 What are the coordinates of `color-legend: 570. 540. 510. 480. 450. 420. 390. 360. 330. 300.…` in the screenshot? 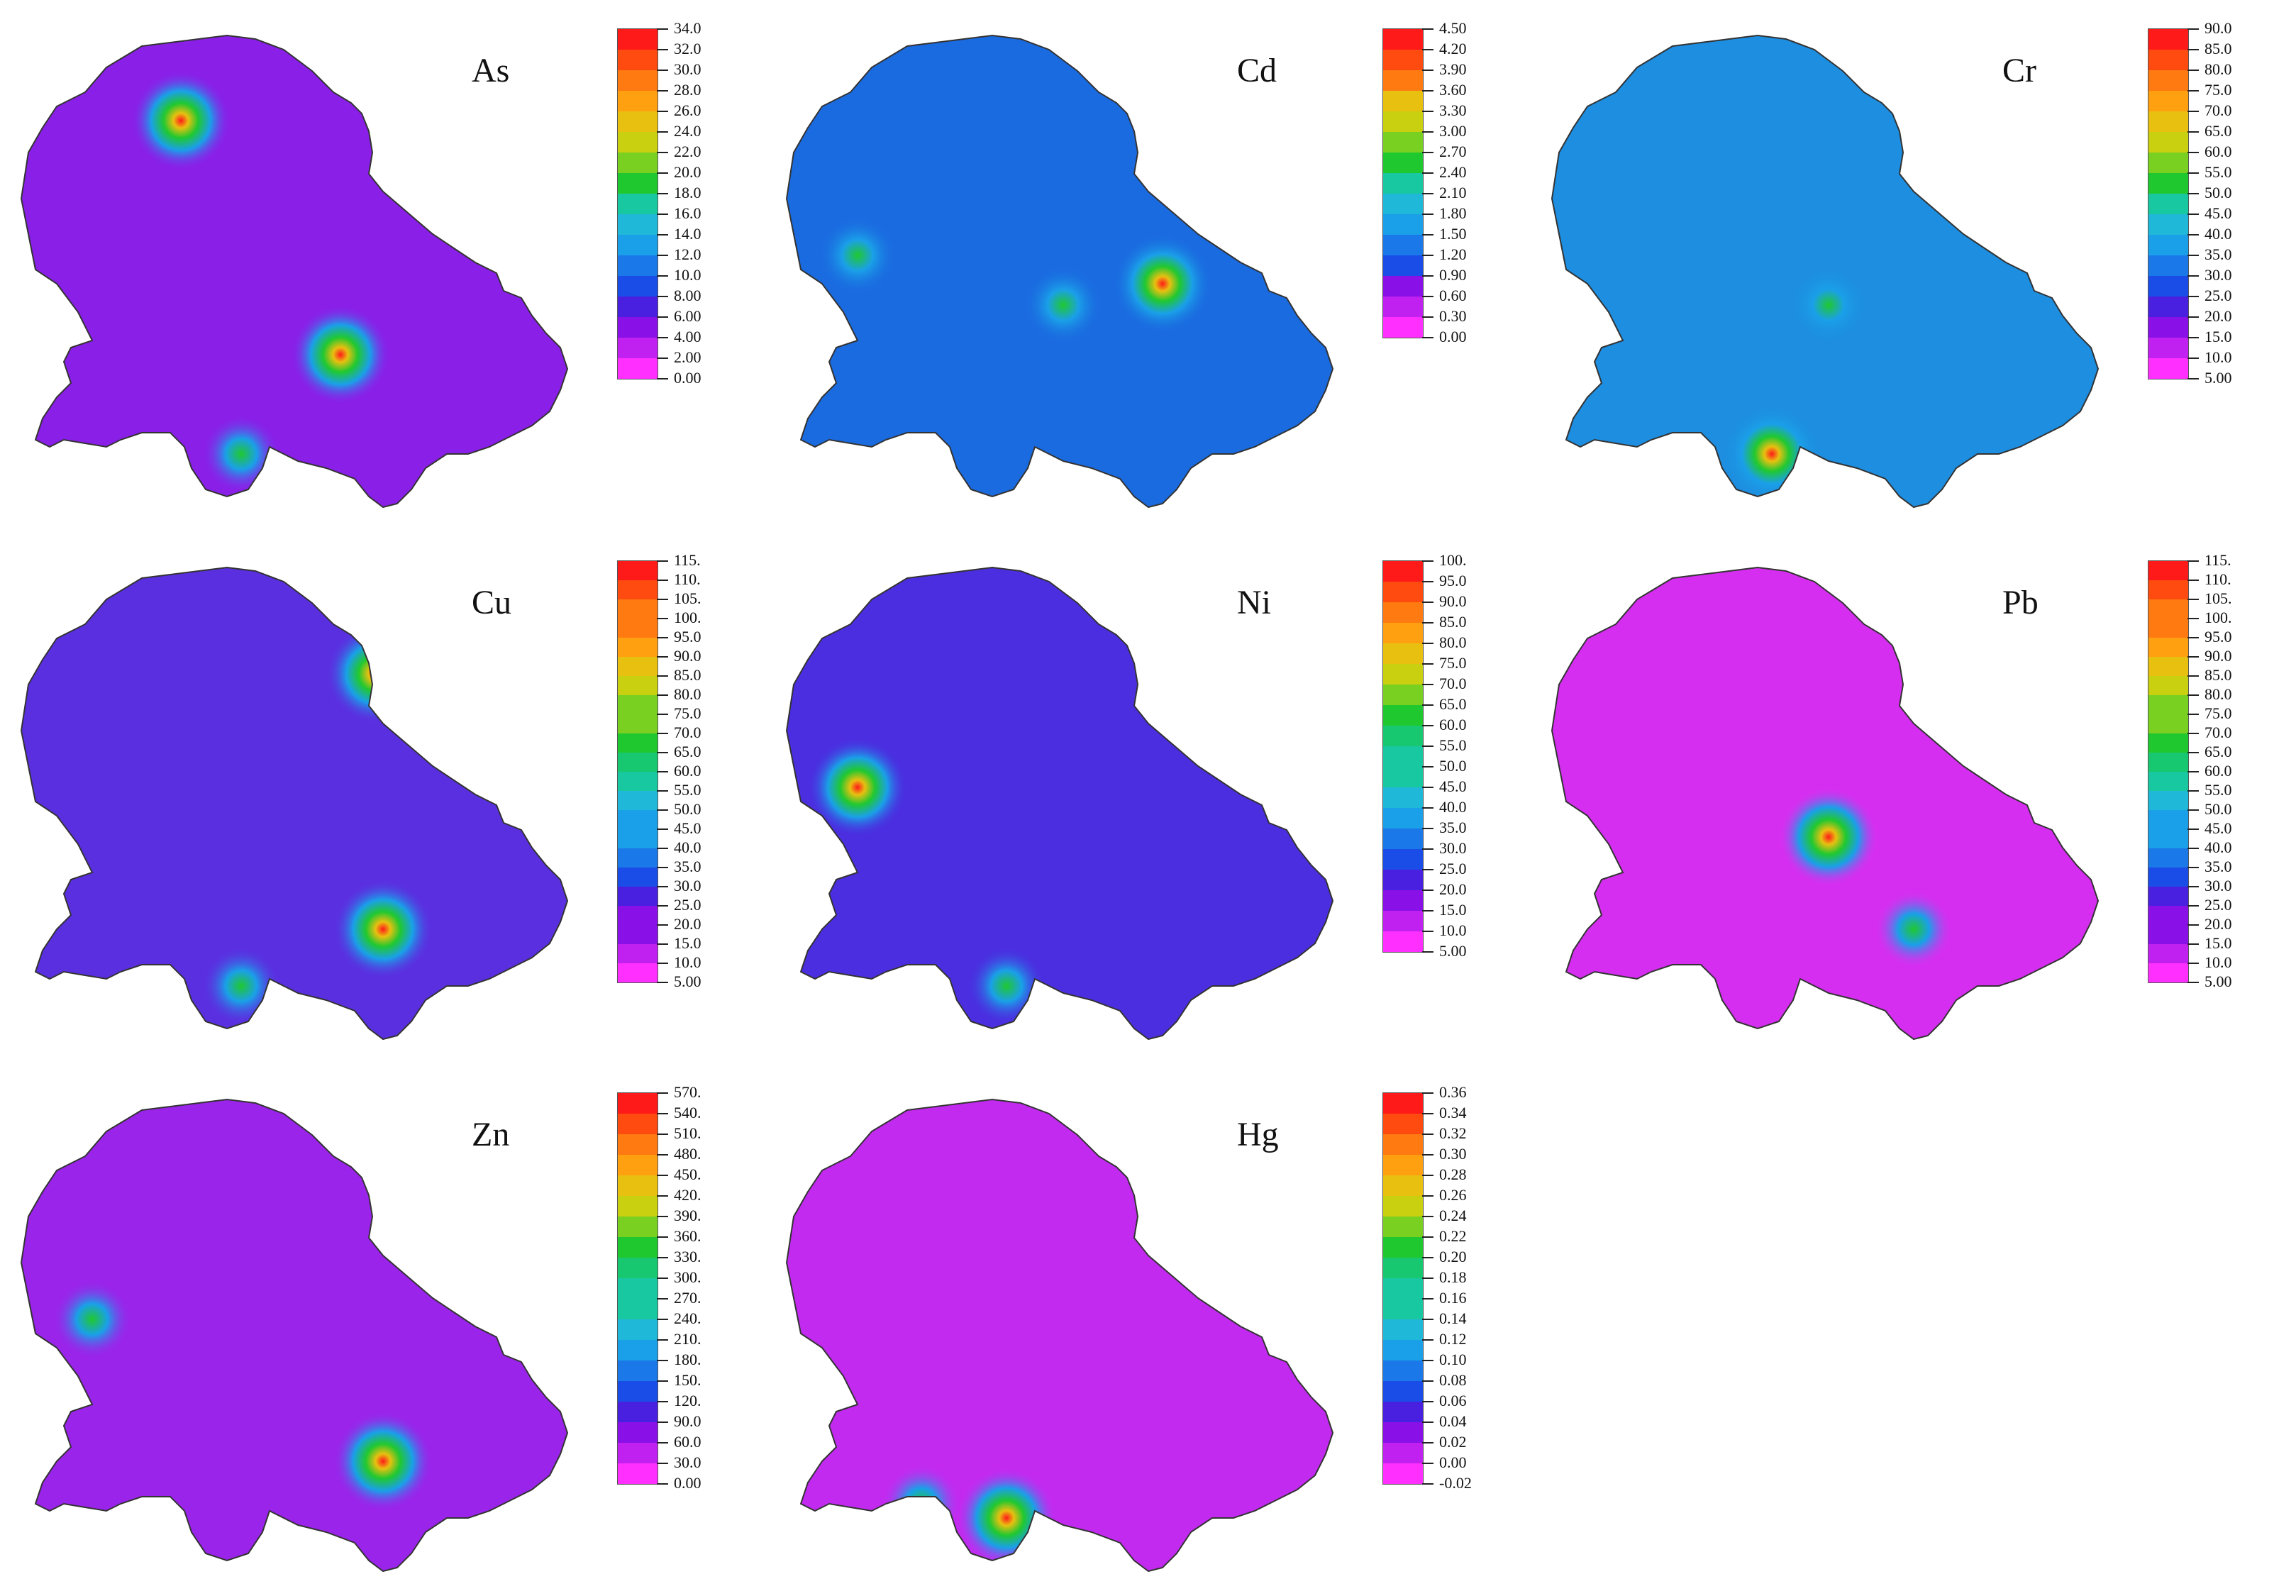 It's located at (688, 1323).